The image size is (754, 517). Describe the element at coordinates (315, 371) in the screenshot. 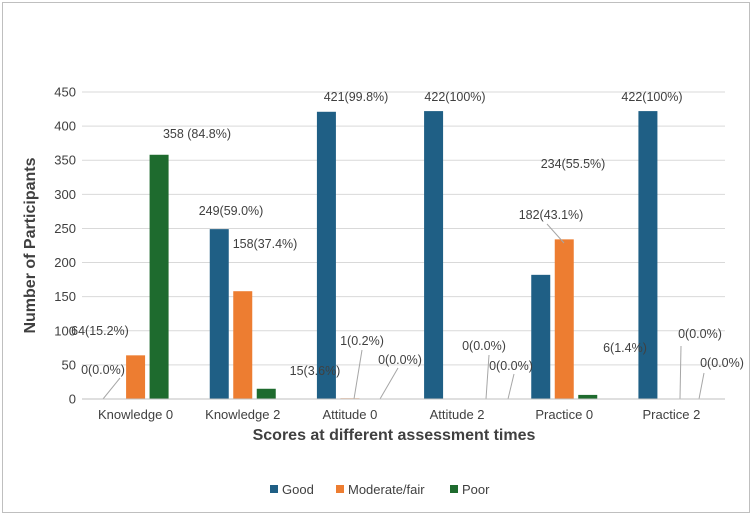

I see `data-label: 15(3.6%)` at that location.